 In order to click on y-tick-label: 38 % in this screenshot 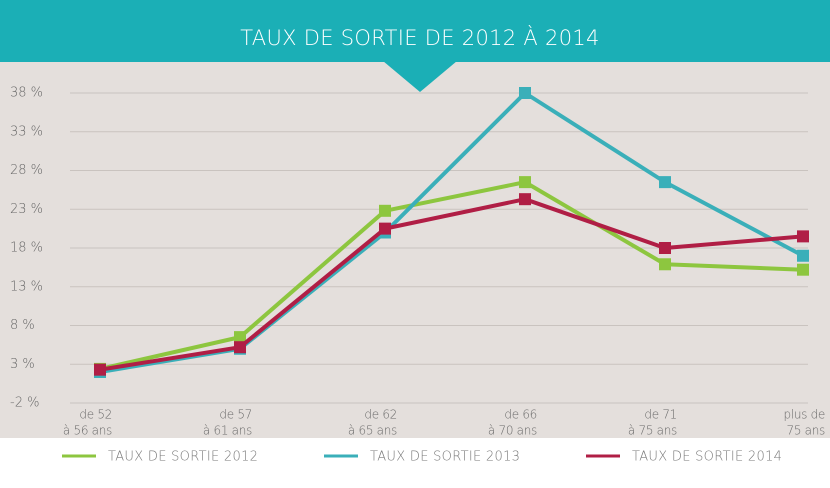, I will do `click(26, 93)`.